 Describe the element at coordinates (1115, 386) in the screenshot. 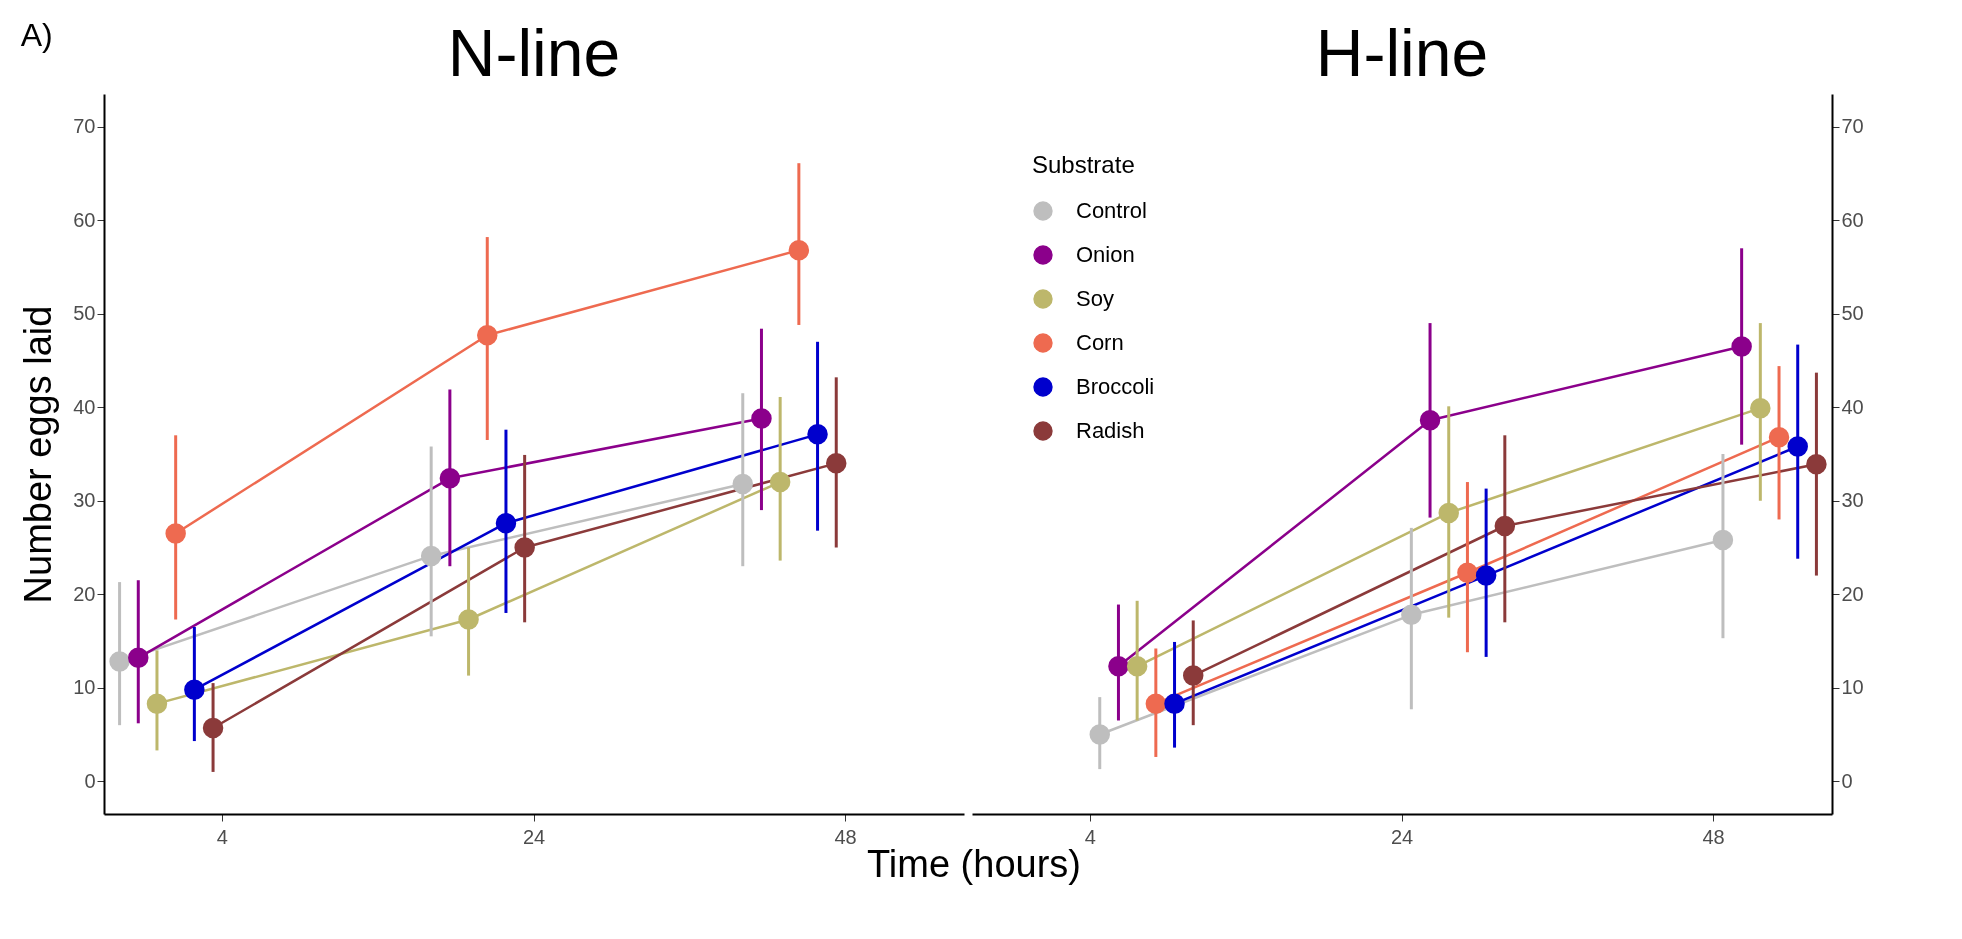

I see `legend-label: Broccoli` at that location.